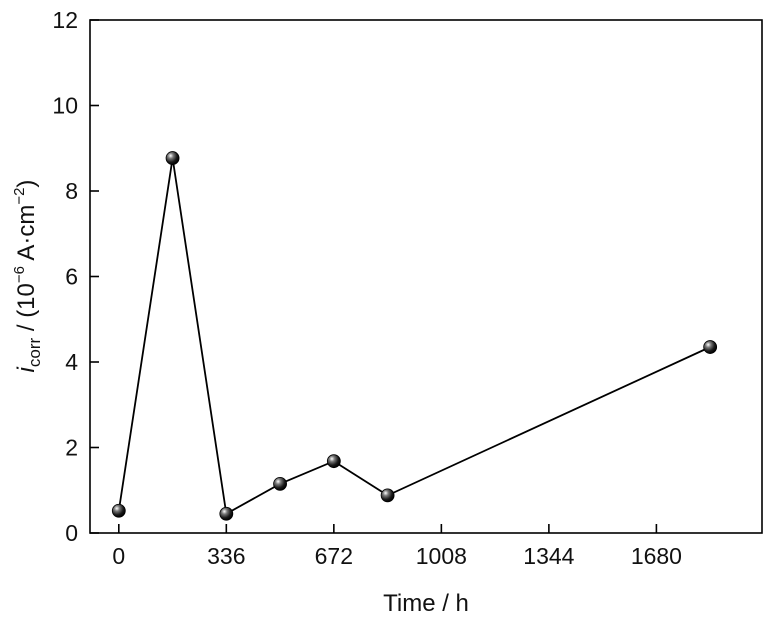  I want to click on x-tick-label: 1344, so click(548, 556).